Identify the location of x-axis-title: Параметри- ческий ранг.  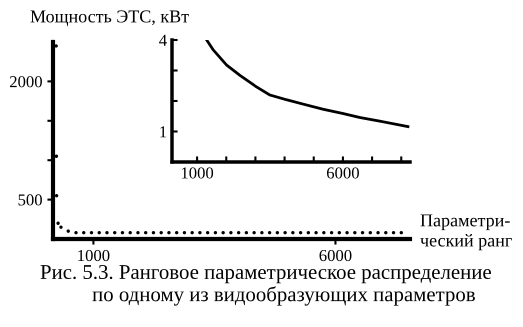
(466, 232).